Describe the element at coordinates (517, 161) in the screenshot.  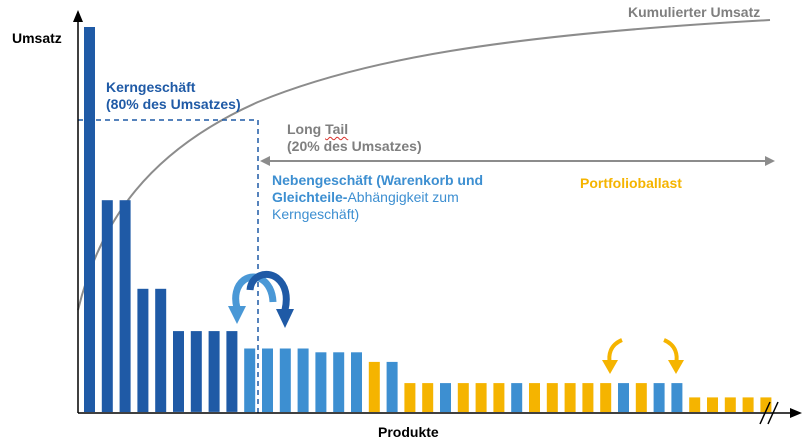
I see `long-tail-range-arrow` at that location.